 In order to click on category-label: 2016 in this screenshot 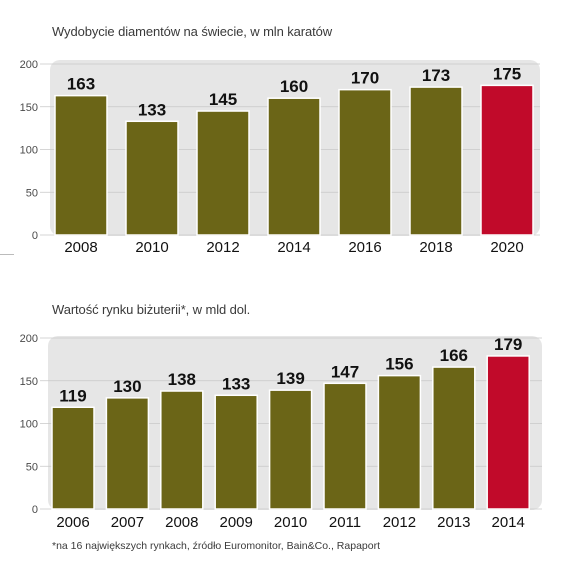, I will do `click(364, 247)`.